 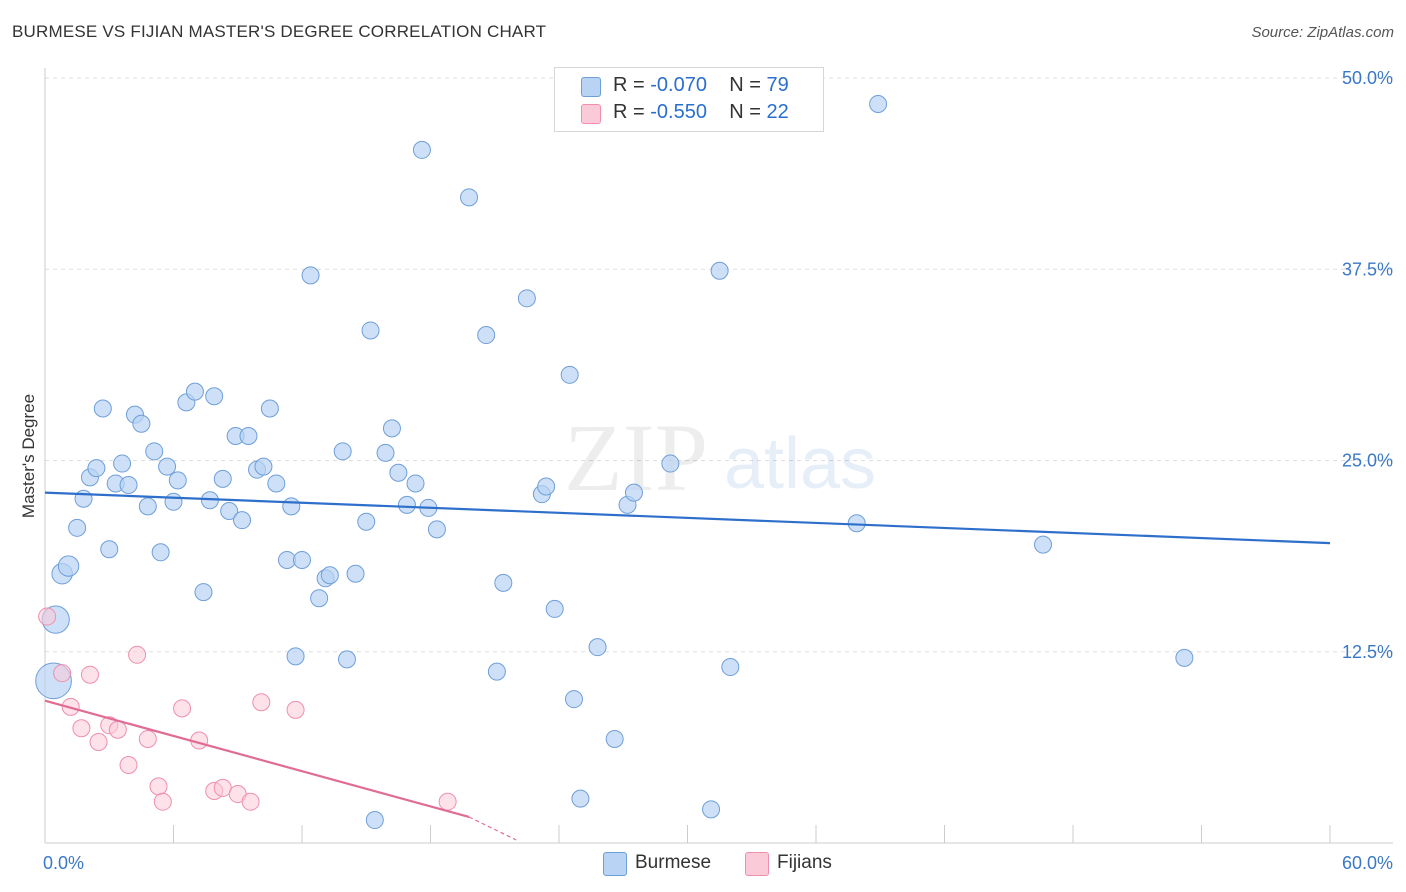 I want to click on bottom-burmese-label: Burmese, so click(x=673, y=862).